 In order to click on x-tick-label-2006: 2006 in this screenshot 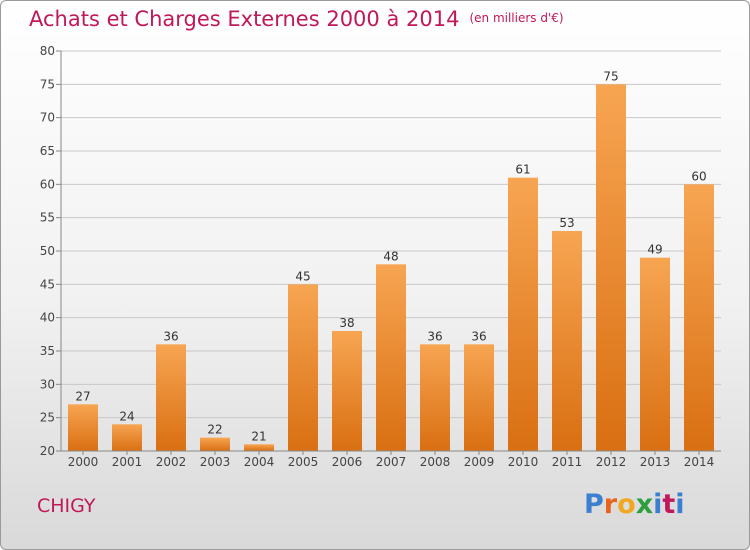, I will do `click(347, 462)`.